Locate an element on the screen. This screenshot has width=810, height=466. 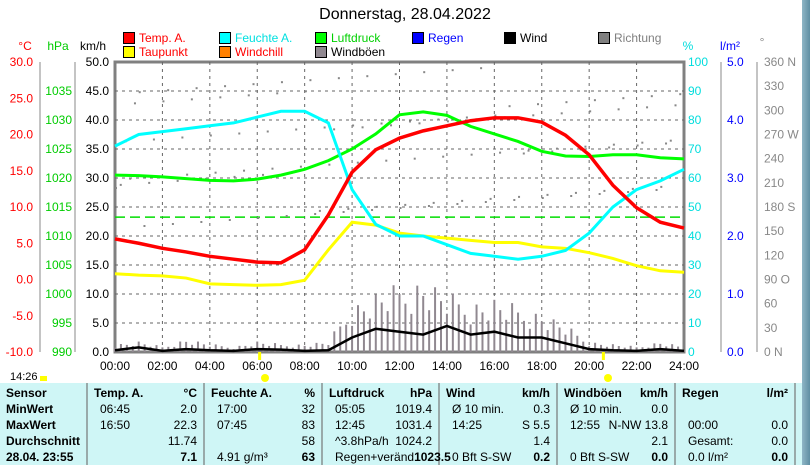
header-unit: km/h is located at coordinates (653, 393).